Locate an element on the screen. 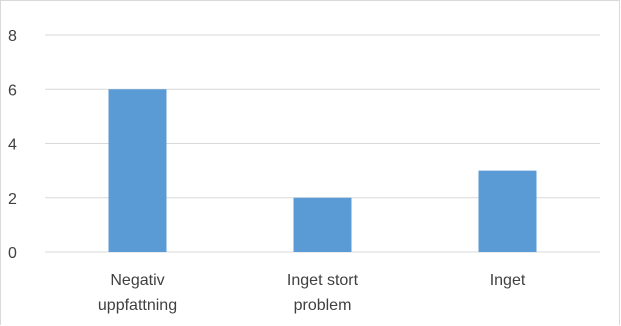 The height and width of the screenshot is (326, 621). y-tick-label: 2 is located at coordinates (12, 199).